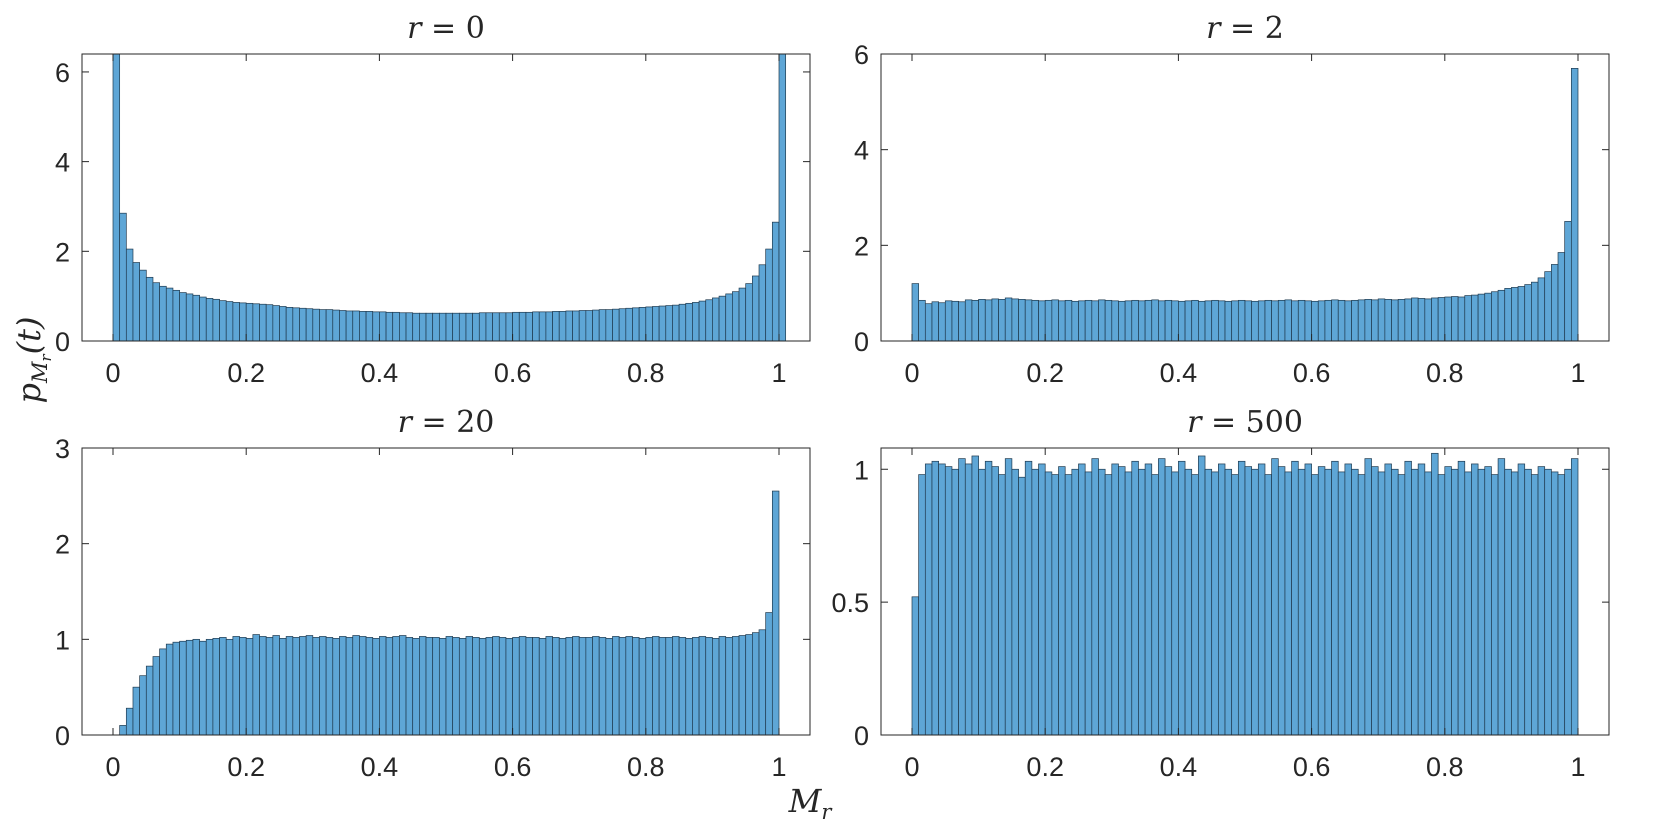  Describe the element at coordinates (62, 163) in the screenshot. I see `y-tick-label: 4` at that location.